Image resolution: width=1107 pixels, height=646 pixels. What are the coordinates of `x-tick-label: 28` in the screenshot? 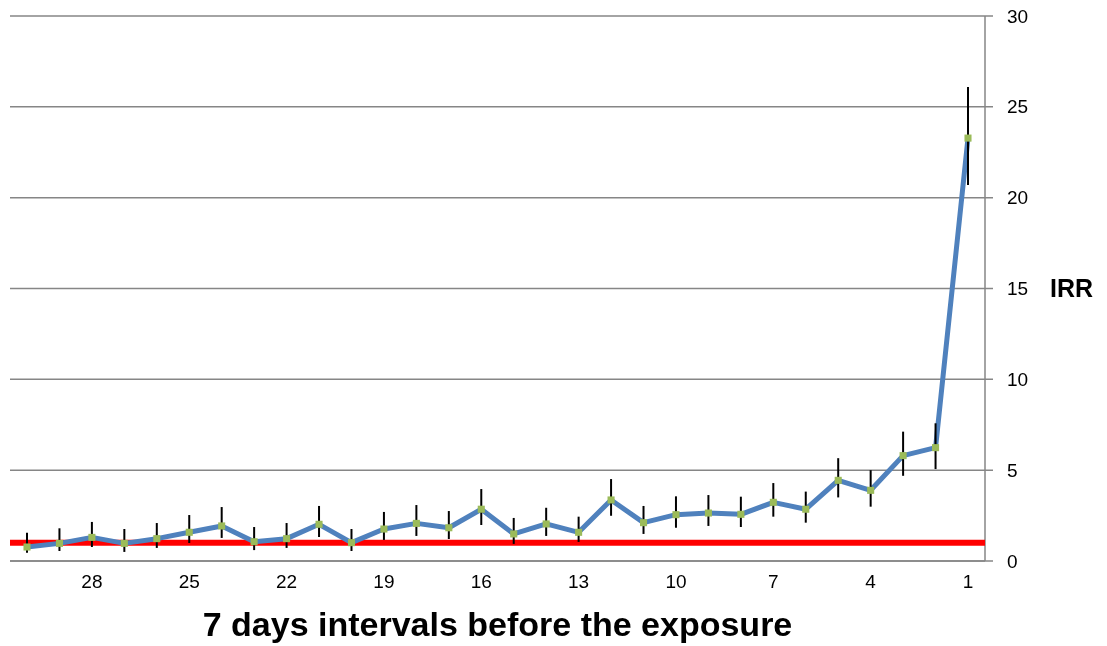 It's located at (92, 581).